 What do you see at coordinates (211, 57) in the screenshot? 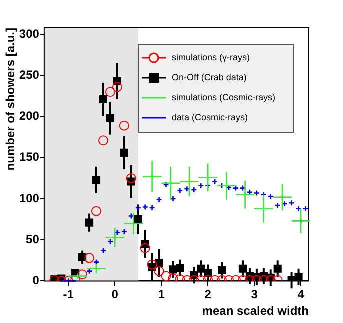
I see `legend-label: simulations (γ-rays)` at bounding box center [211, 57].